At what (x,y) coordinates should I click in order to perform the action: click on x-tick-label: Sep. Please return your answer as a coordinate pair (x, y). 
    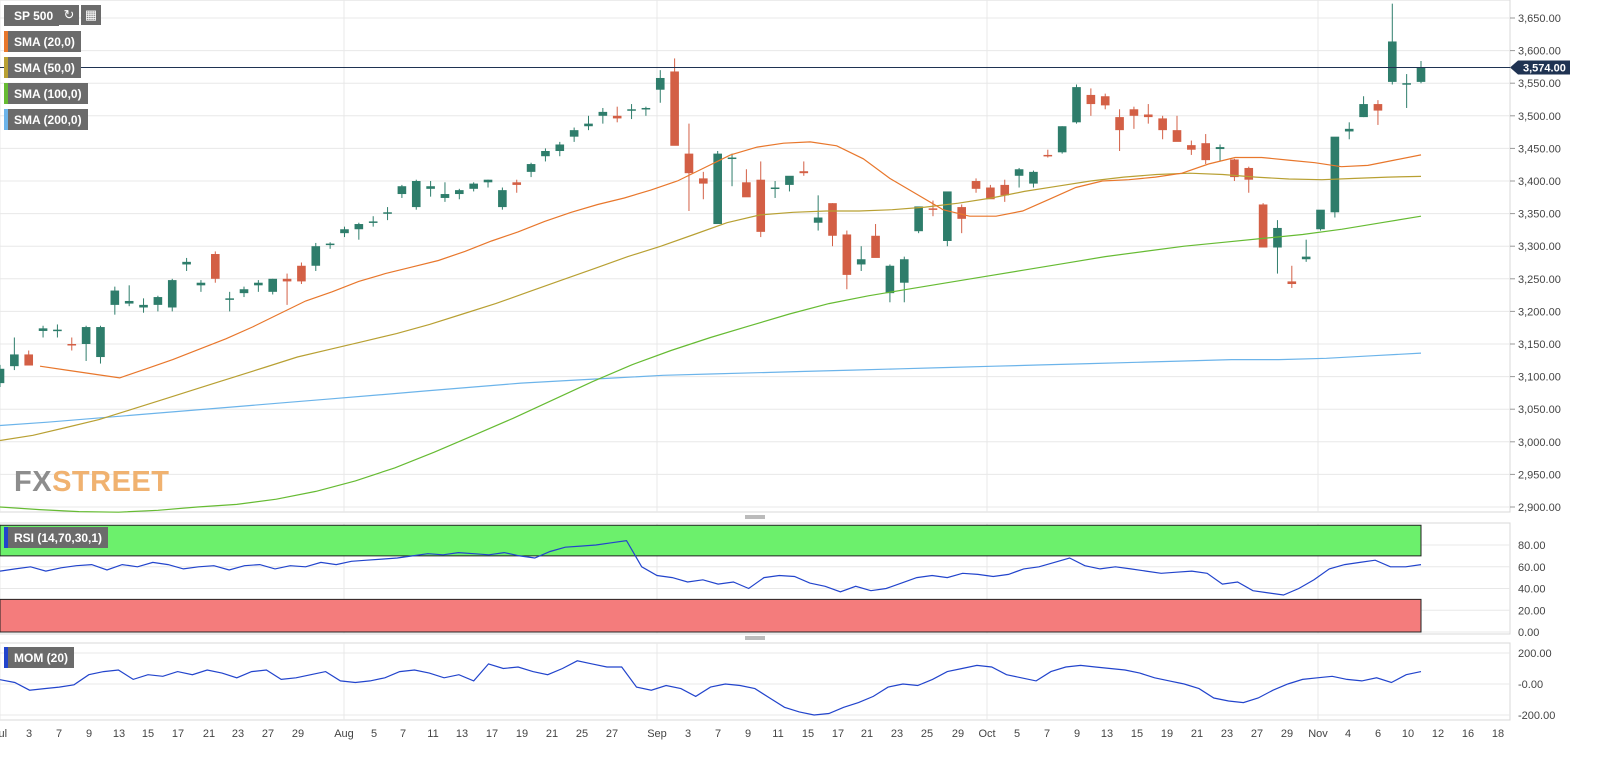
    Looking at the image, I should click on (657, 734).